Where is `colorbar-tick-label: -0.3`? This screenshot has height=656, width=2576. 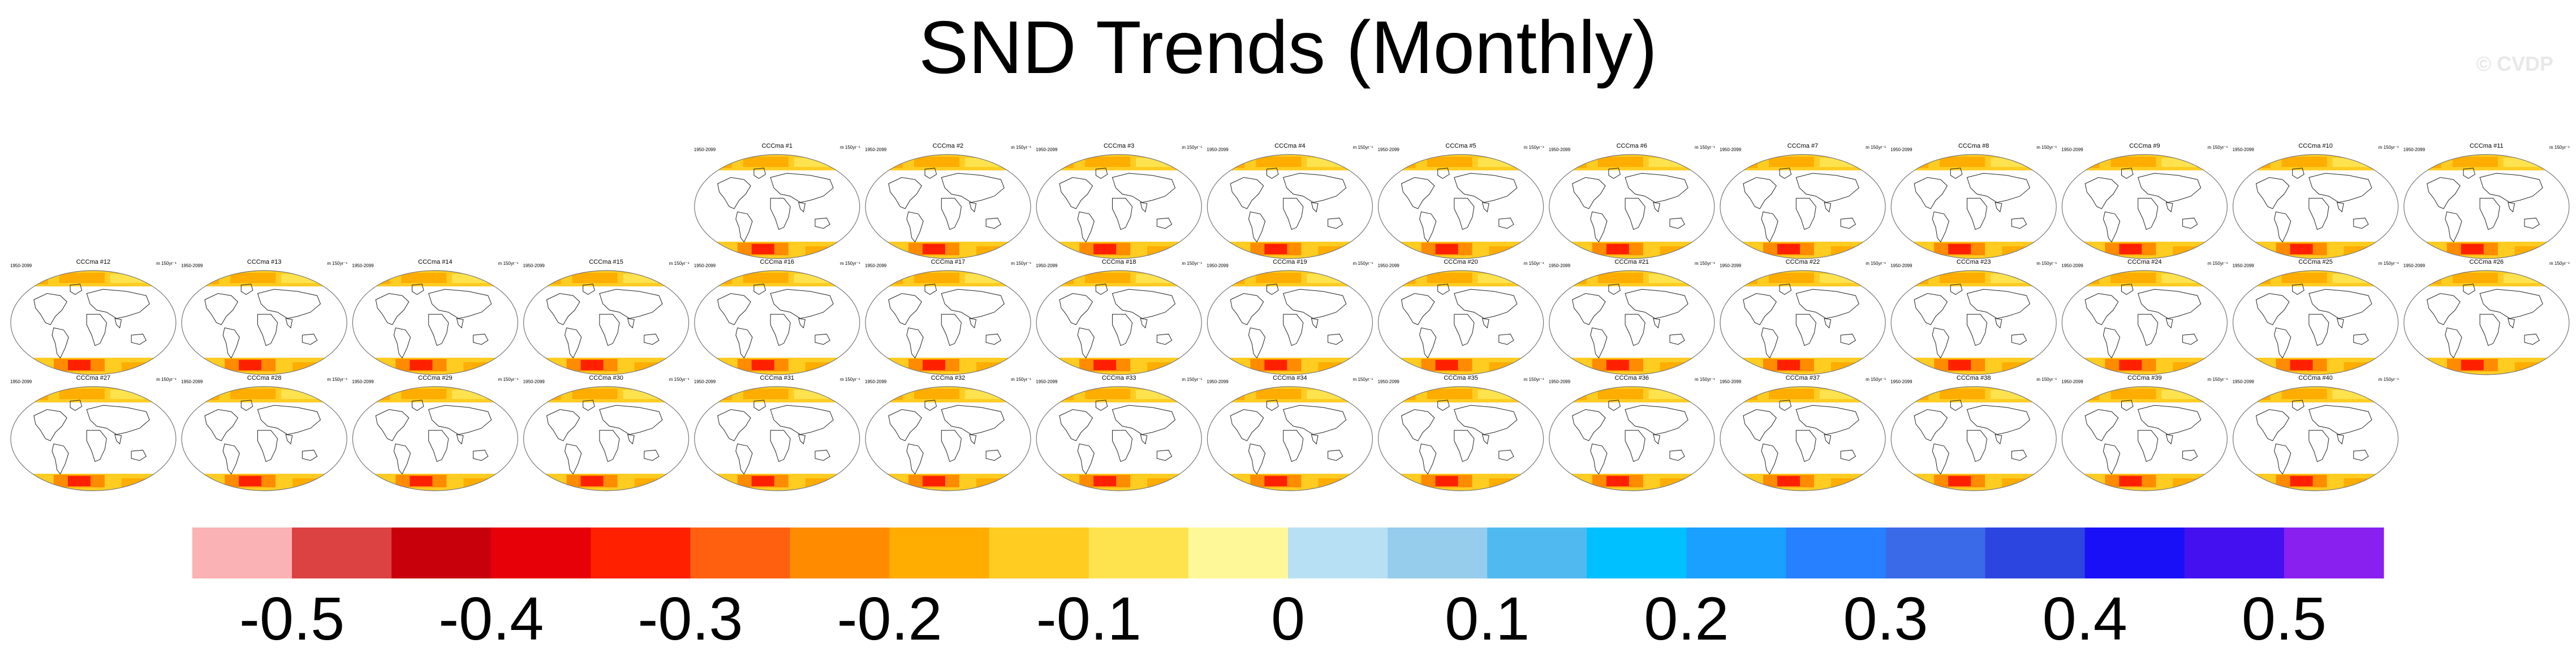 colorbar-tick-label: -0.3 is located at coordinates (690, 618).